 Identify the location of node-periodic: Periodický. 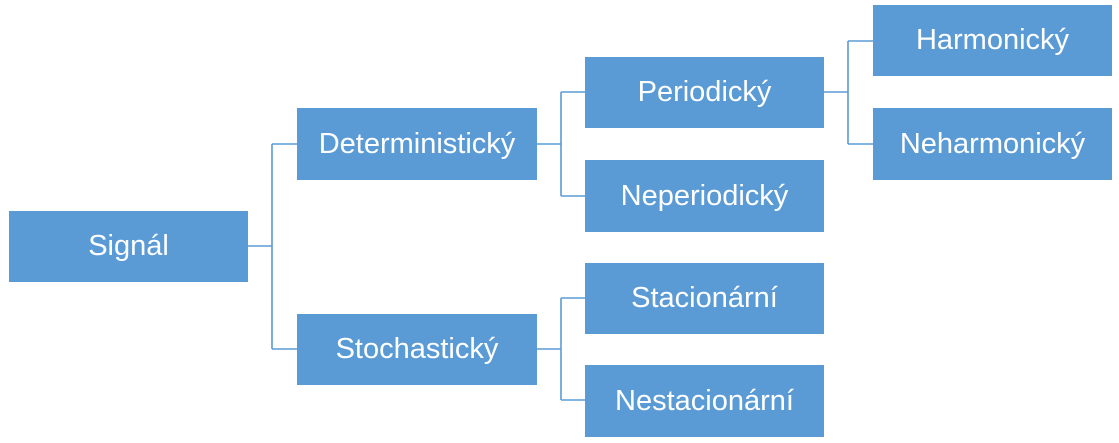
(704, 92).